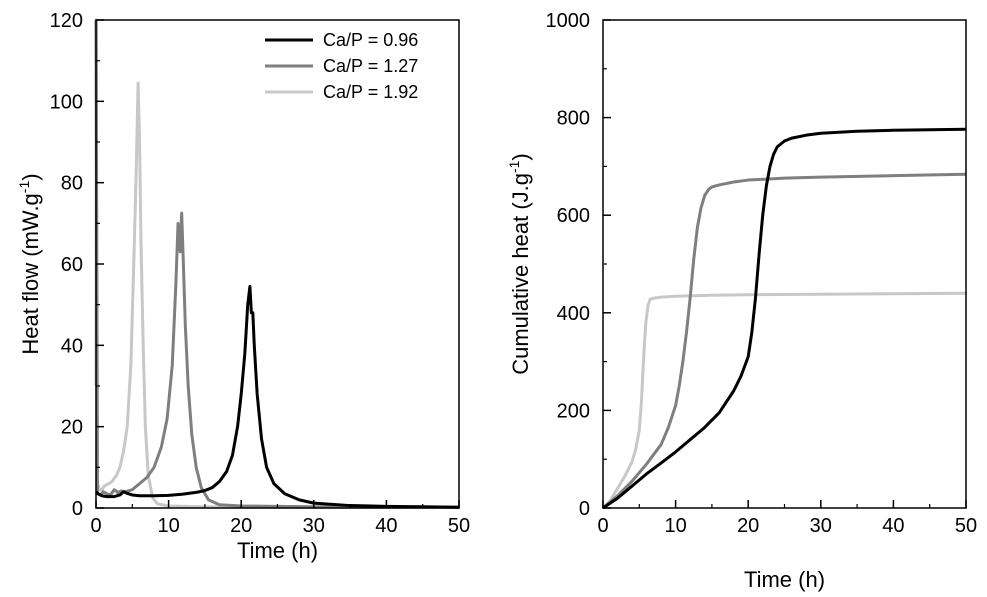  I want to click on heat-flow-y-tick-label: 100, so click(66, 102).